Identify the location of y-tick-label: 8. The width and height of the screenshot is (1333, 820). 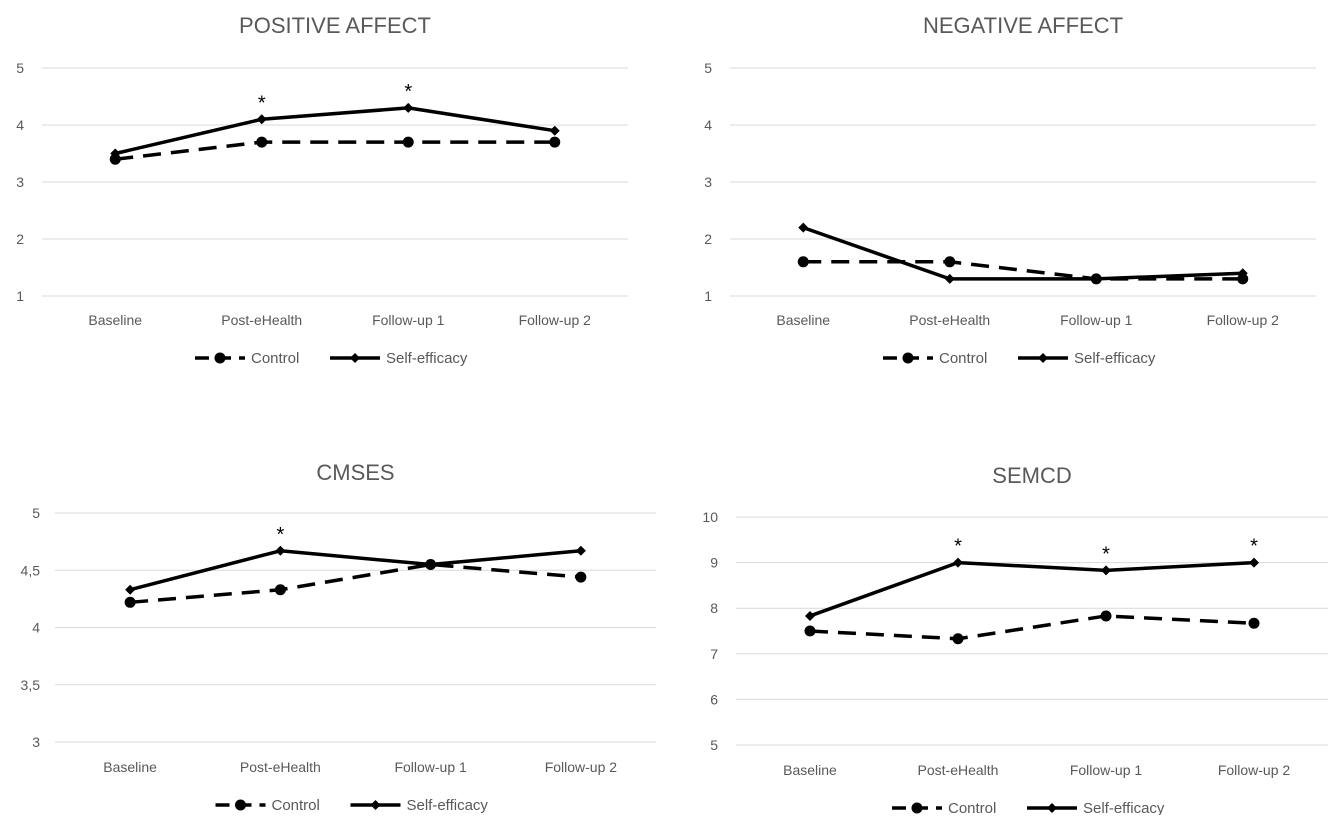
(714, 608).